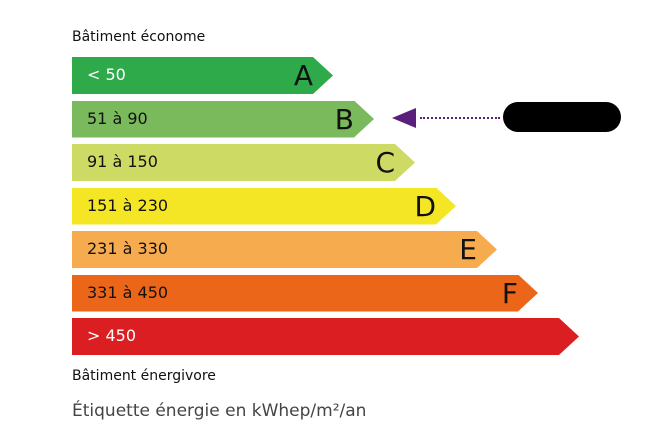  Describe the element at coordinates (117, 118) in the screenshot. I see `class-range: 51 à 90` at that location.